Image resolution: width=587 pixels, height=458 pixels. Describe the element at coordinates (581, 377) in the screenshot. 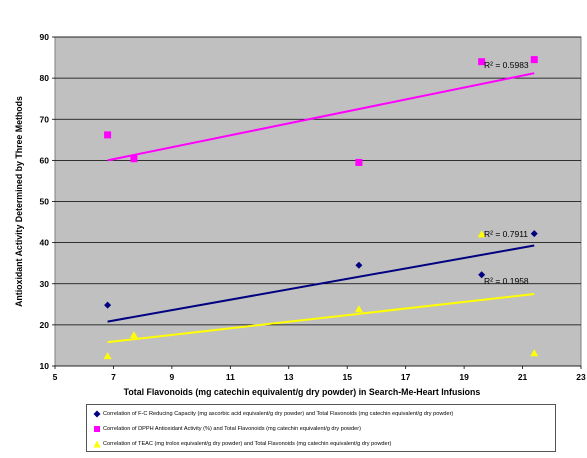

I see `x-tick-label: 23` at that location.